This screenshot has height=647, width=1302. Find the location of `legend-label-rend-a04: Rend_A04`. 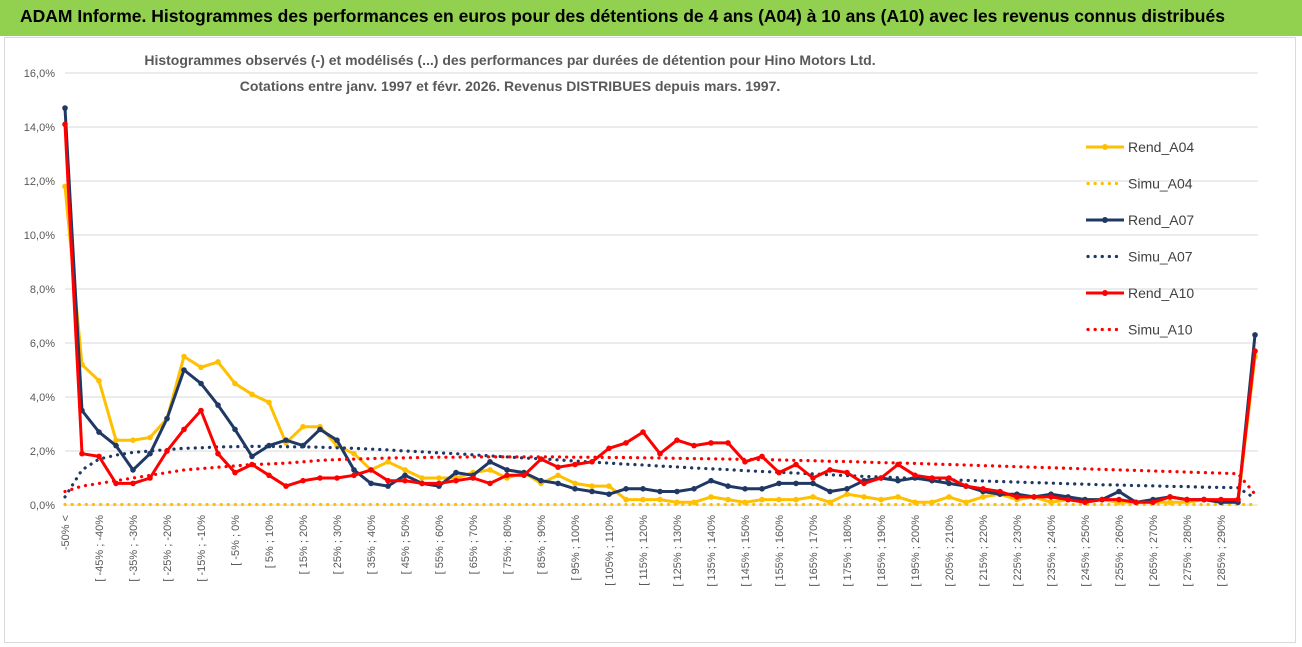

legend-label-rend-a04: Rend_A04 is located at coordinates (1161, 147).